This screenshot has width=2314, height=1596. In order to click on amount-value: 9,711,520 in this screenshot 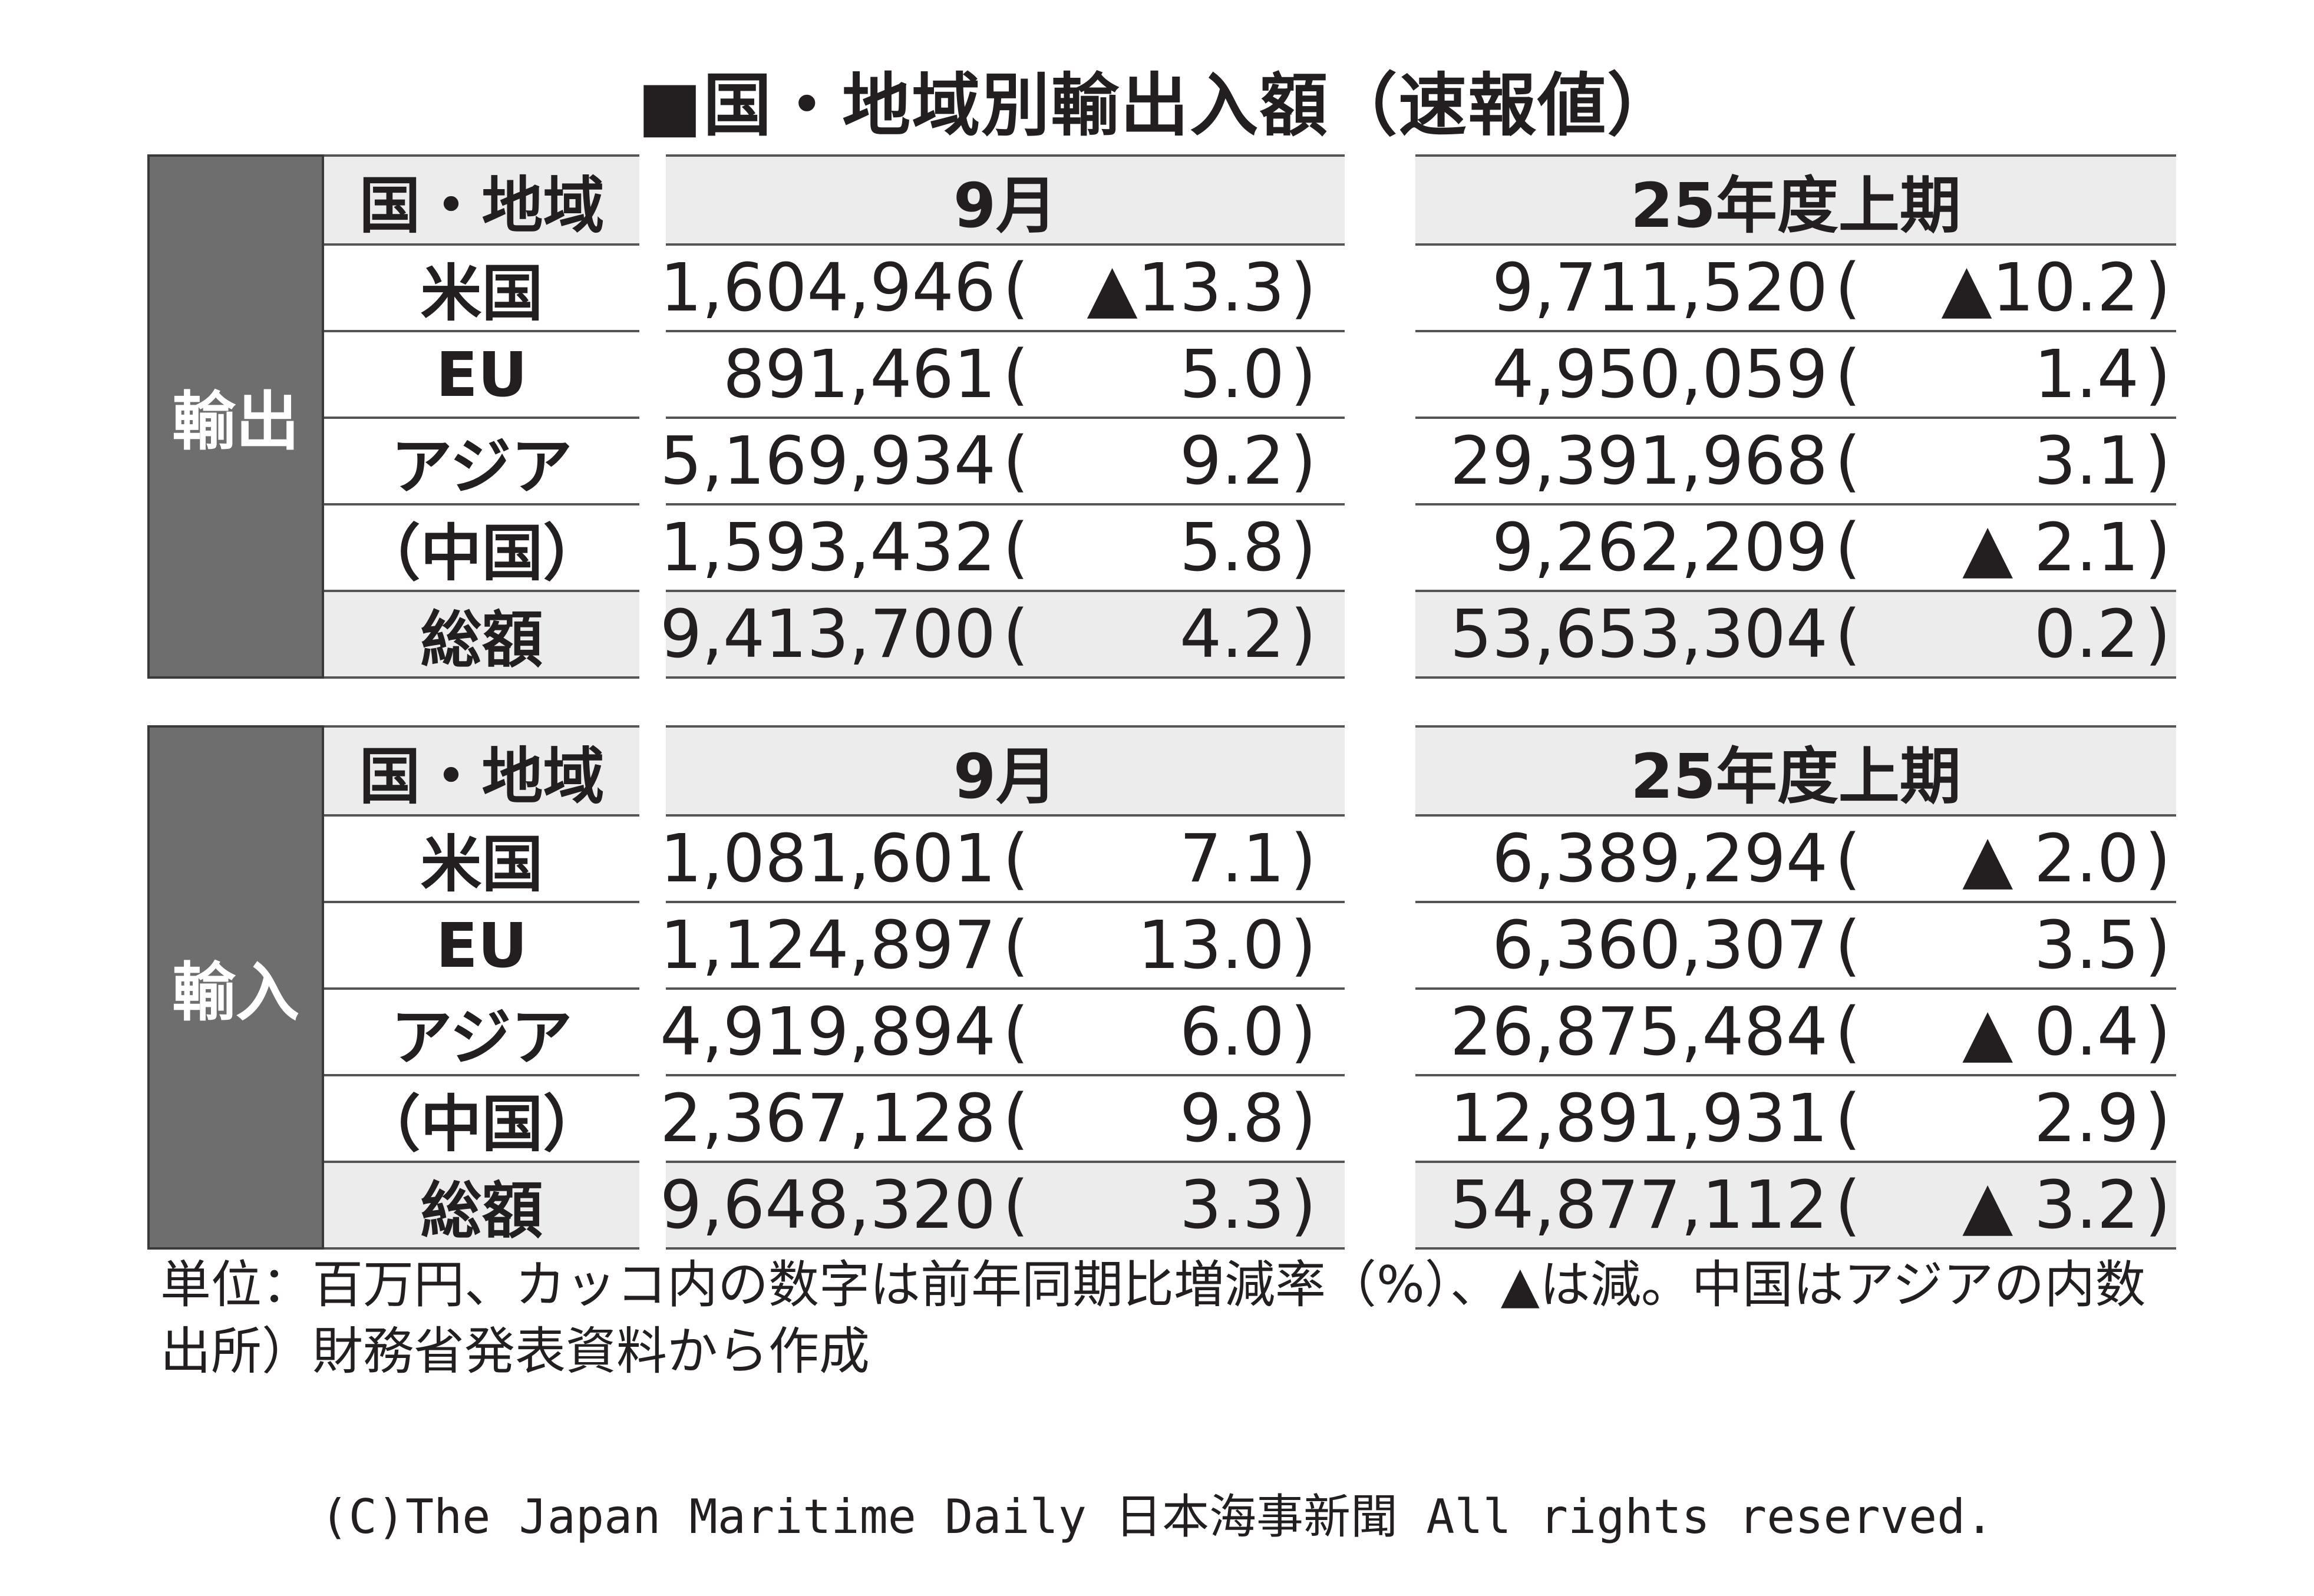, I will do `click(1659, 288)`.